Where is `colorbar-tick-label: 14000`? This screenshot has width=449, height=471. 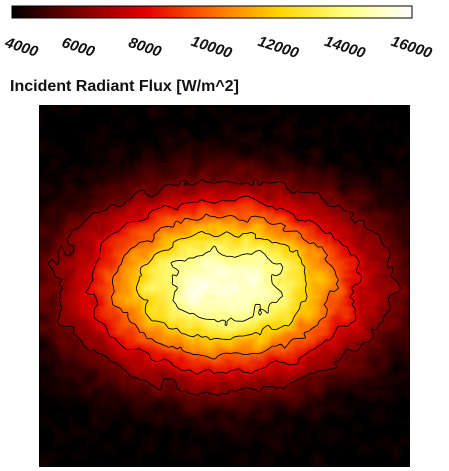 colorbar-tick-label: 14000 is located at coordinates (345, 47).